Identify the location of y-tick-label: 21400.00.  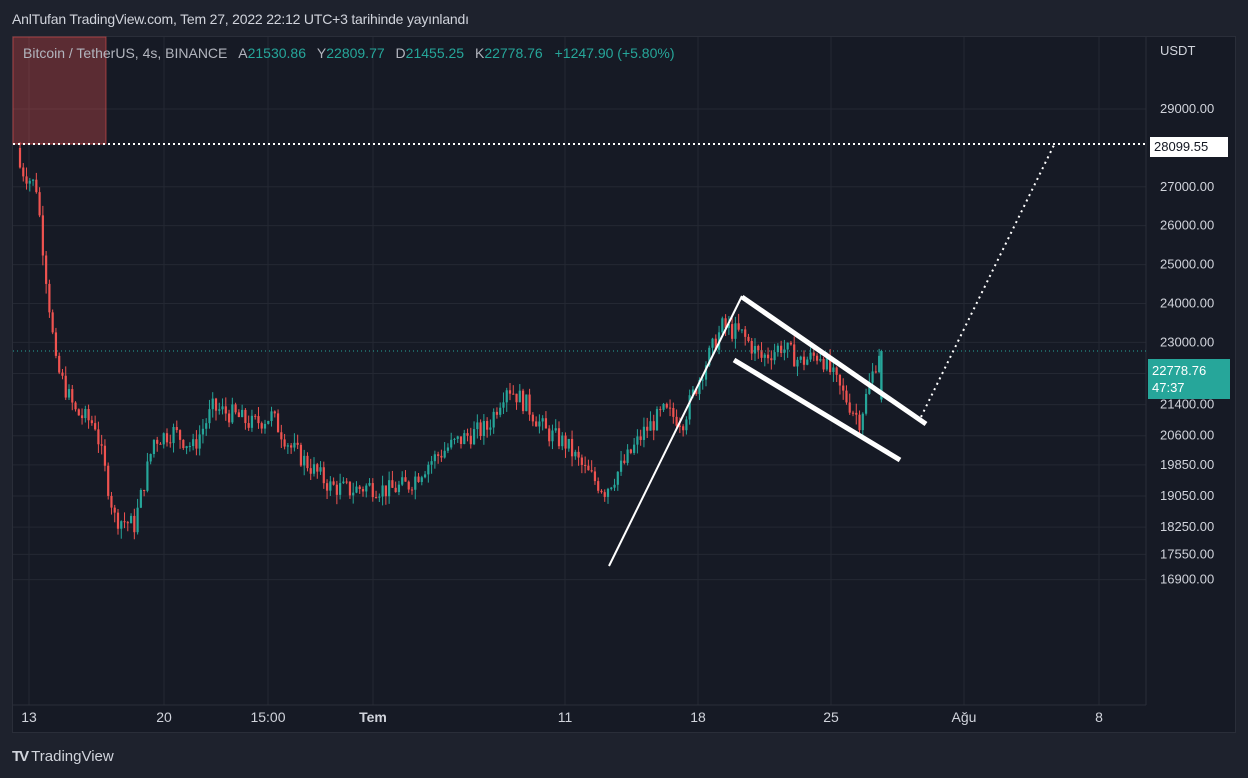
(1187, 404).